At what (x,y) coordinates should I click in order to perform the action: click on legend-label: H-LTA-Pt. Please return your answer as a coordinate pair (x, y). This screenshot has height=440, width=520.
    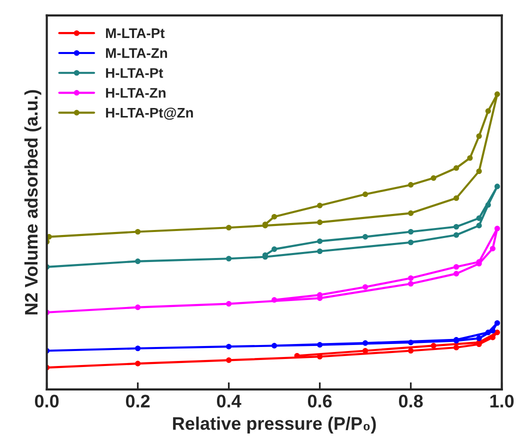
    Looking at the image, I should click on (135, 73).